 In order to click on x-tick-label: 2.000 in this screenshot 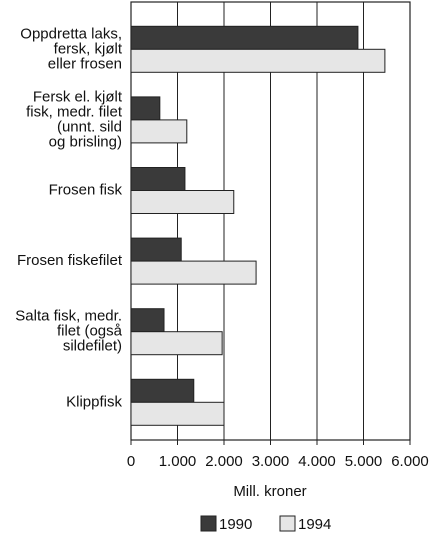, I will do `click(224, 461)`.